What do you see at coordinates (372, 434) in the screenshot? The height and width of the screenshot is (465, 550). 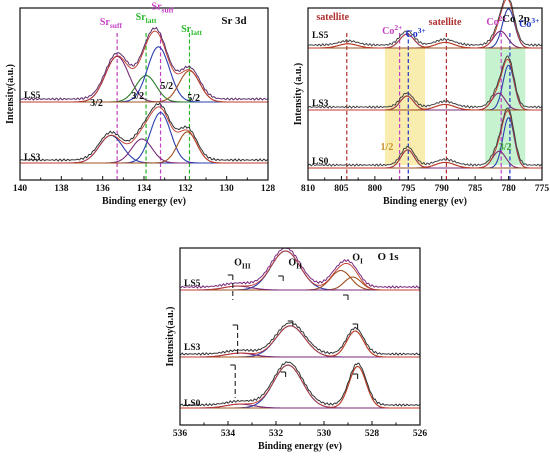 I see `x-tick-label-528: 528` at bounding box center [372, 434].